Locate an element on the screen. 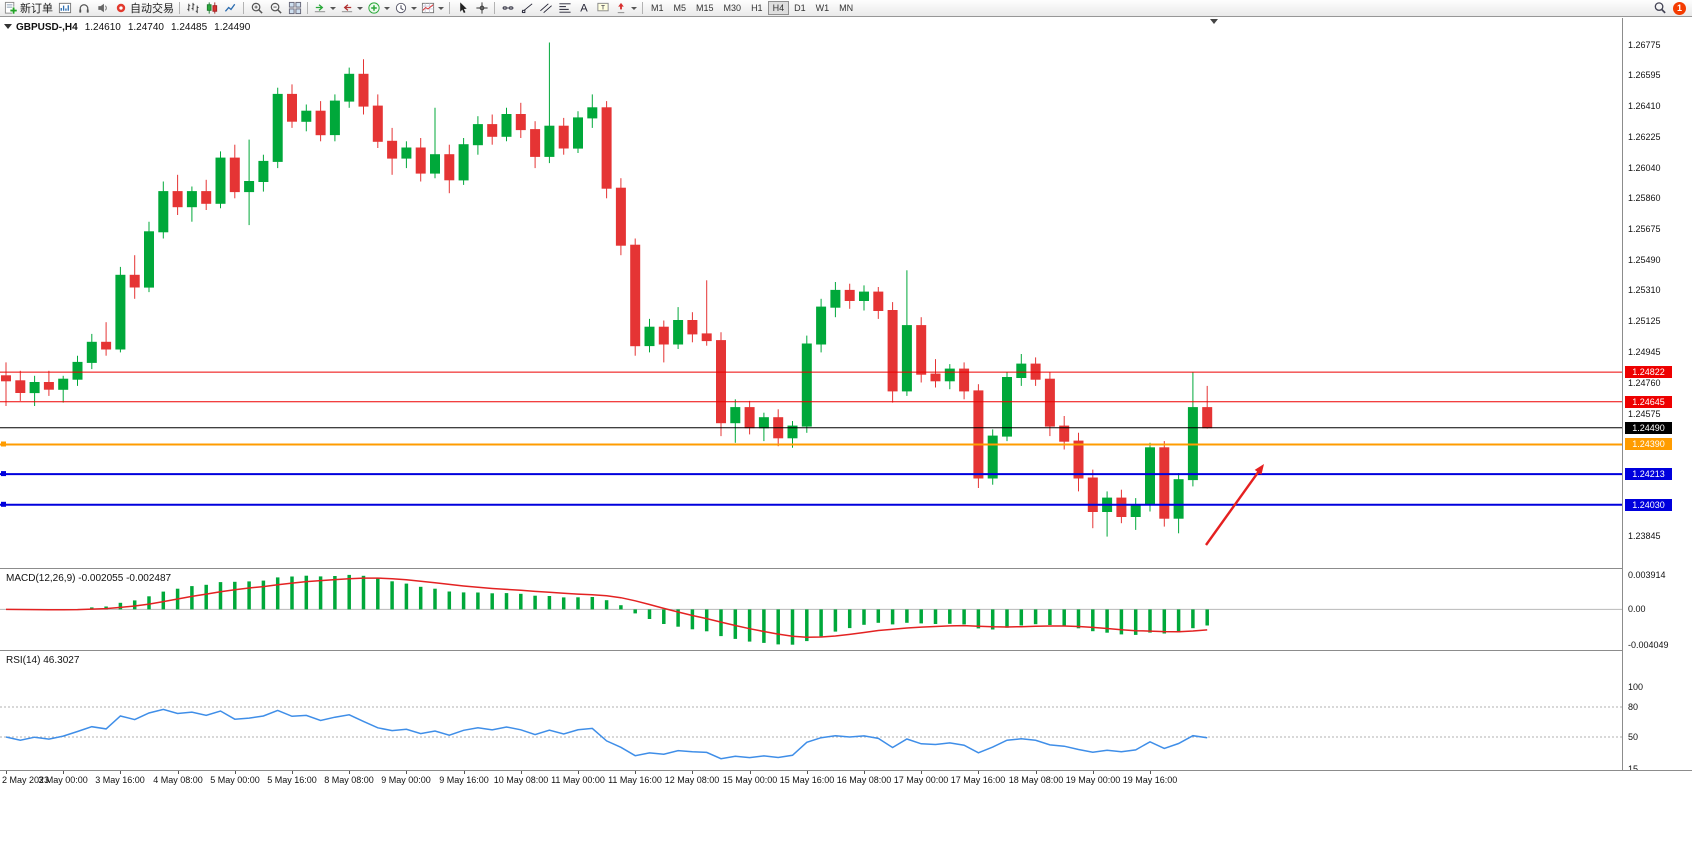 The image size is (1692, 853). price-axis-tick: 1.24945 is located at coordinates (1644, 352).